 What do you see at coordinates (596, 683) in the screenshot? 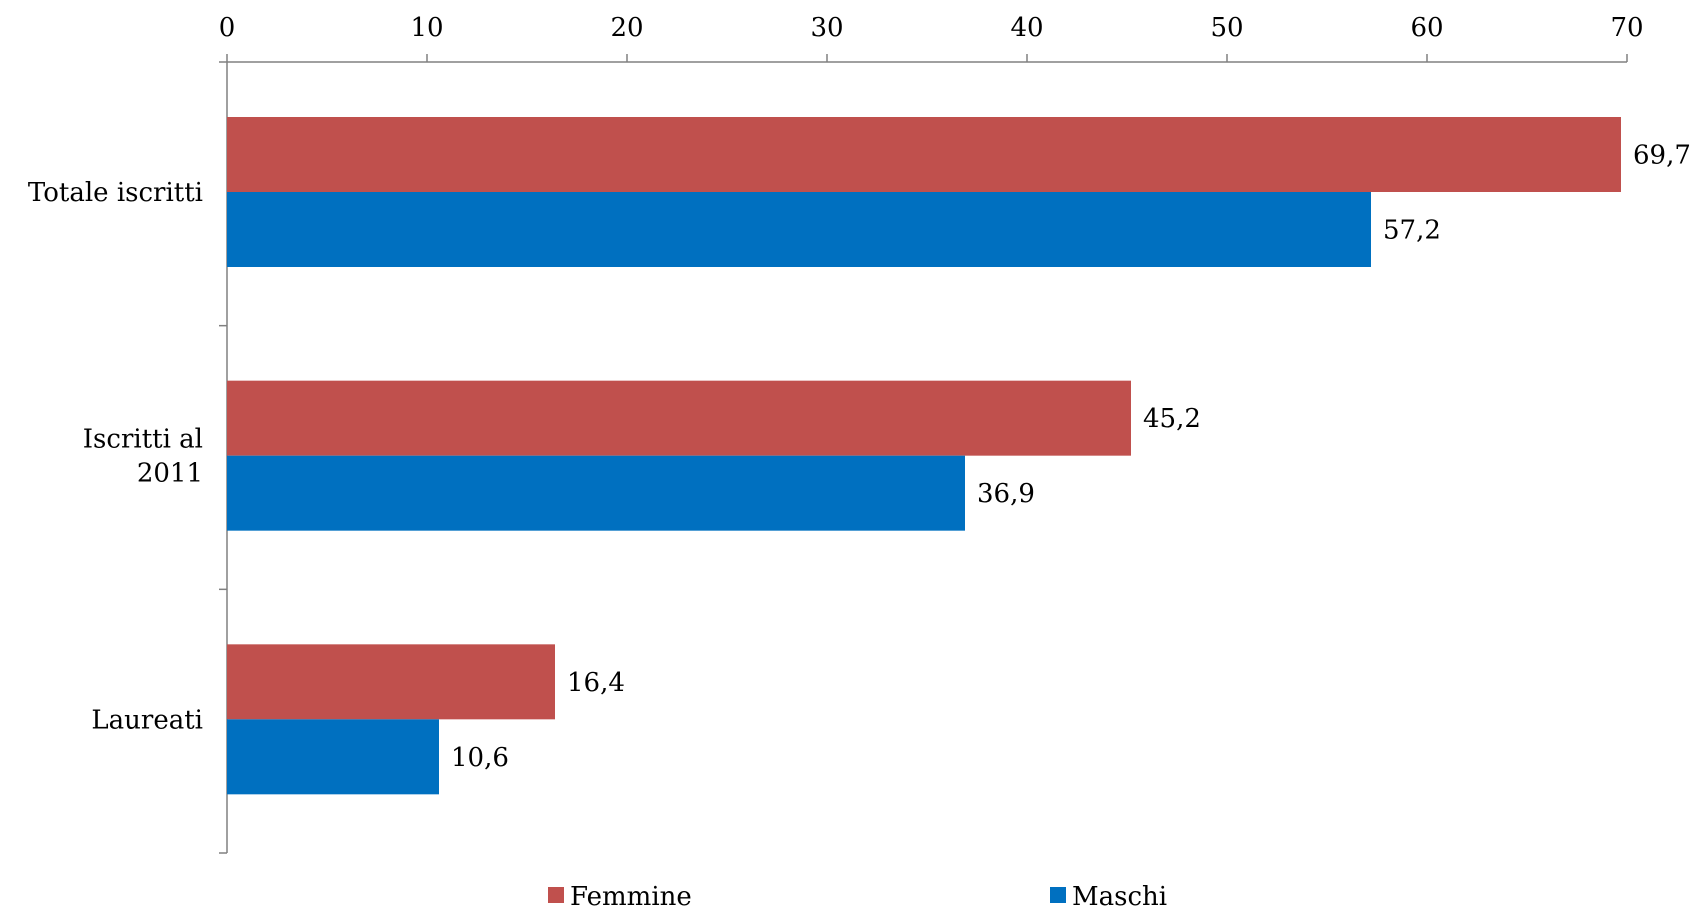
I see `data-label: 16,4` at bounding box center [596, 683].